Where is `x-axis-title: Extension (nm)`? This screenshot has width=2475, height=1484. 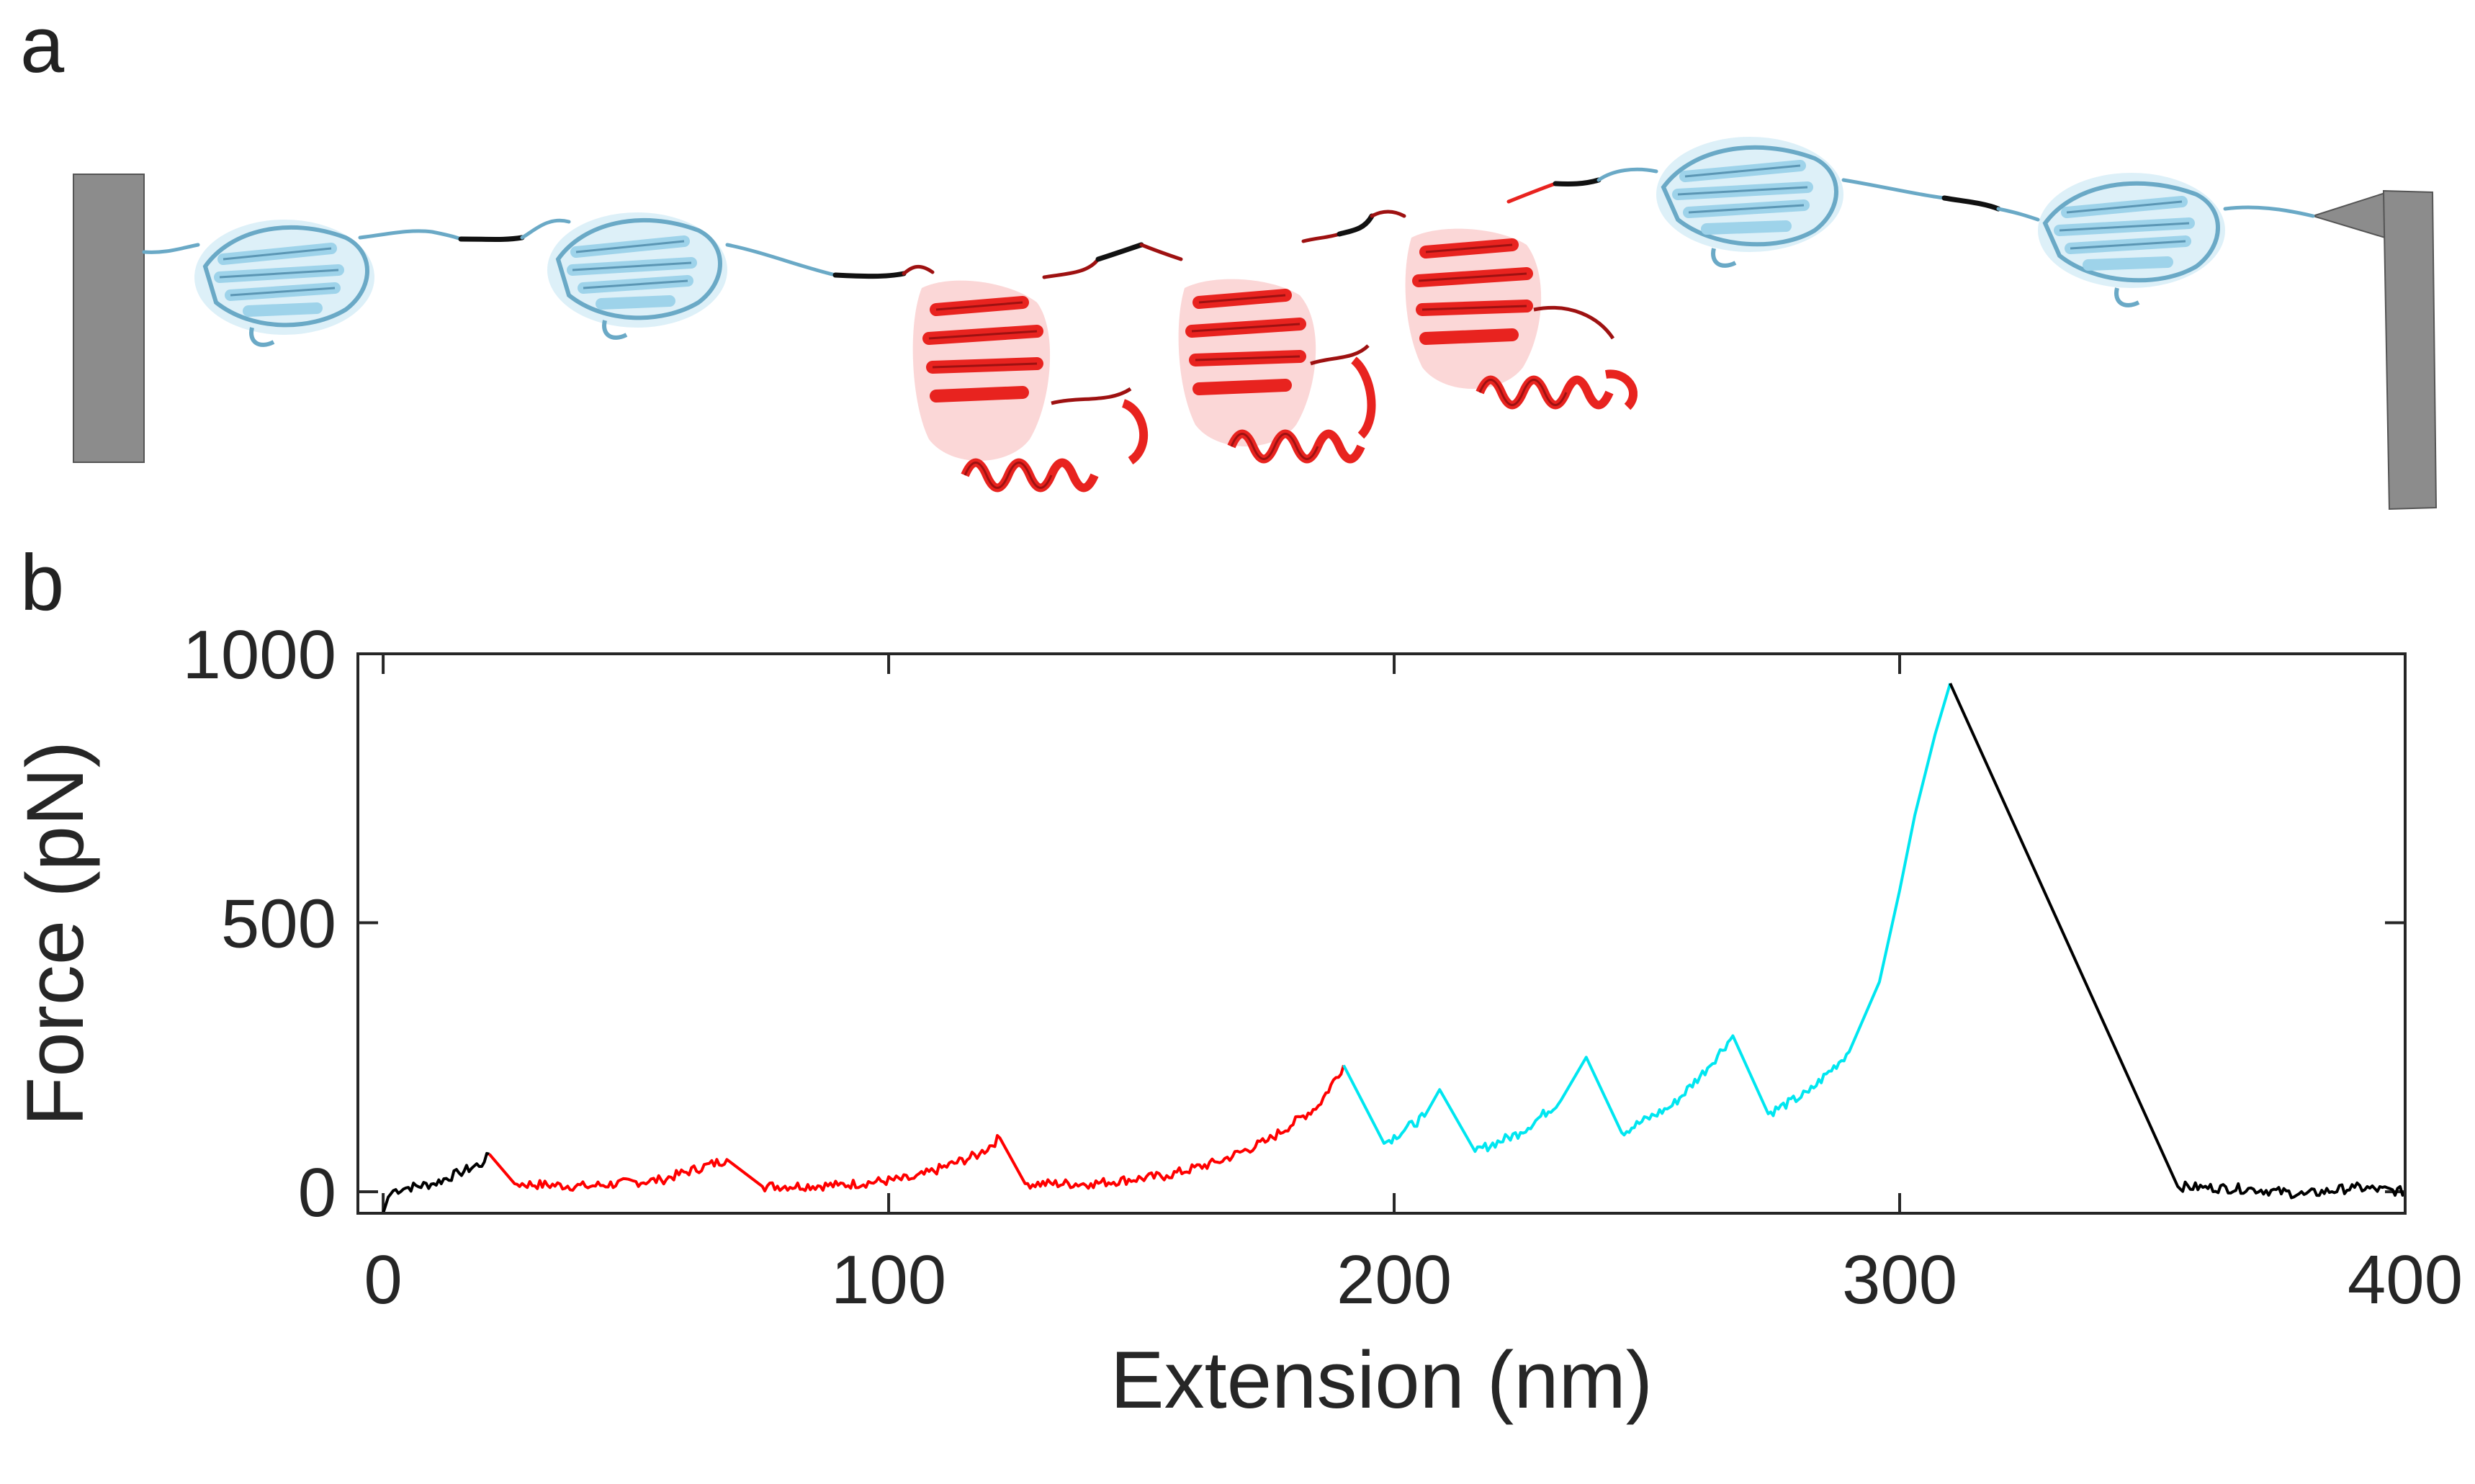 x-axis-title: Extension (nm) is located at coordinates (1381, 1380).